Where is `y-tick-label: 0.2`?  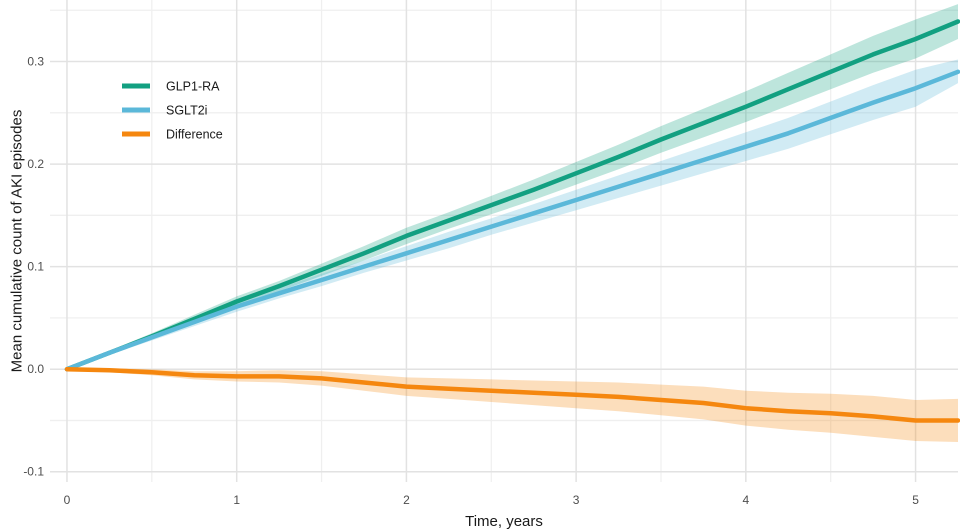 y-tick-label: 0.2 is located at coordinates (35, 164).